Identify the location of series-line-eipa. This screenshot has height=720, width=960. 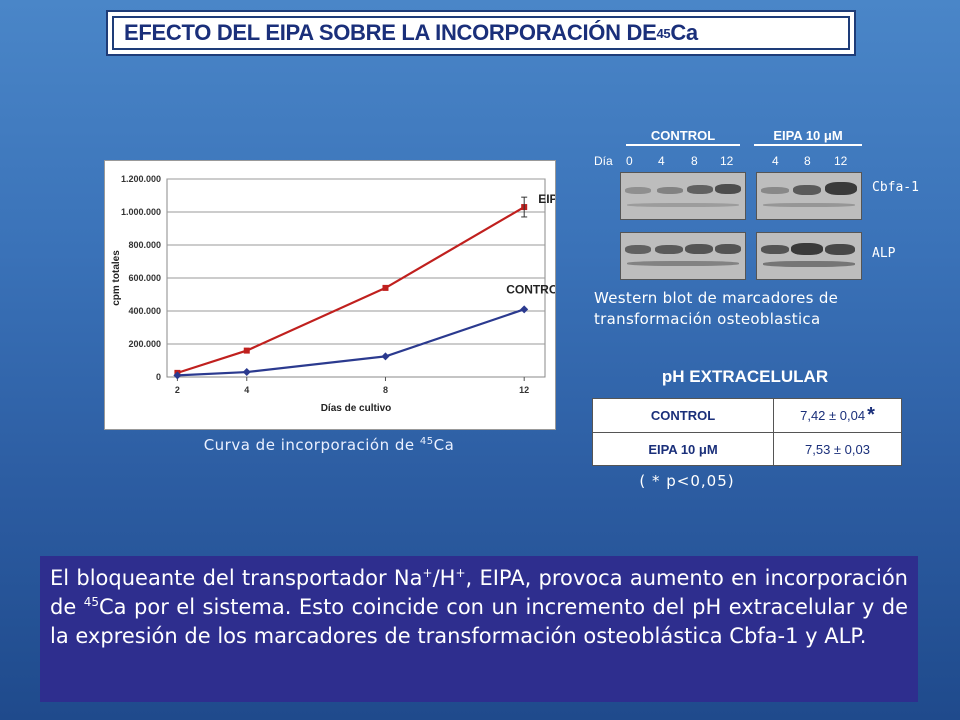
(351, 290).